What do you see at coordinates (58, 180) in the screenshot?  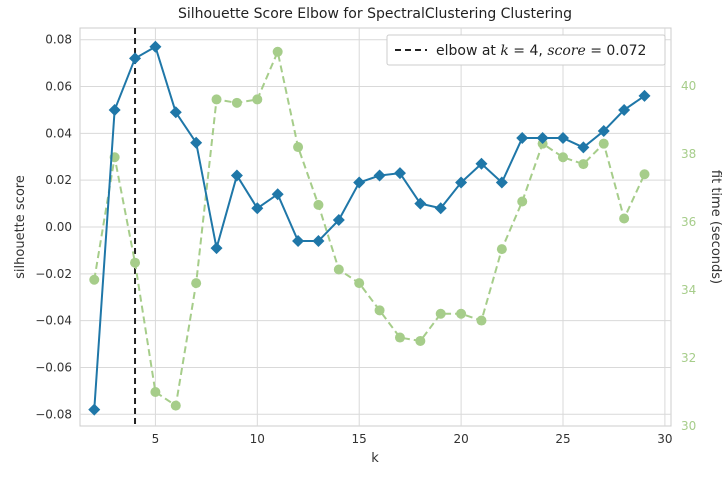 I see `y-tick-label: 0.02` at bounding box center [58, 180].